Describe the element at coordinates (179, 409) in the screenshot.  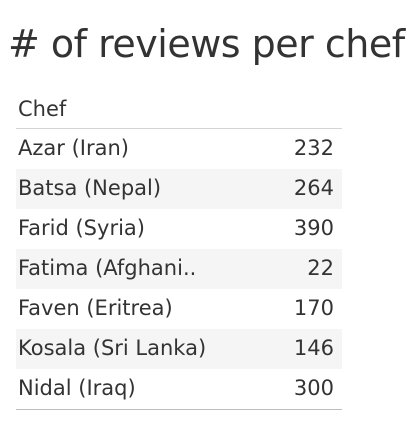
I see `table-bottom-divider` at that location.